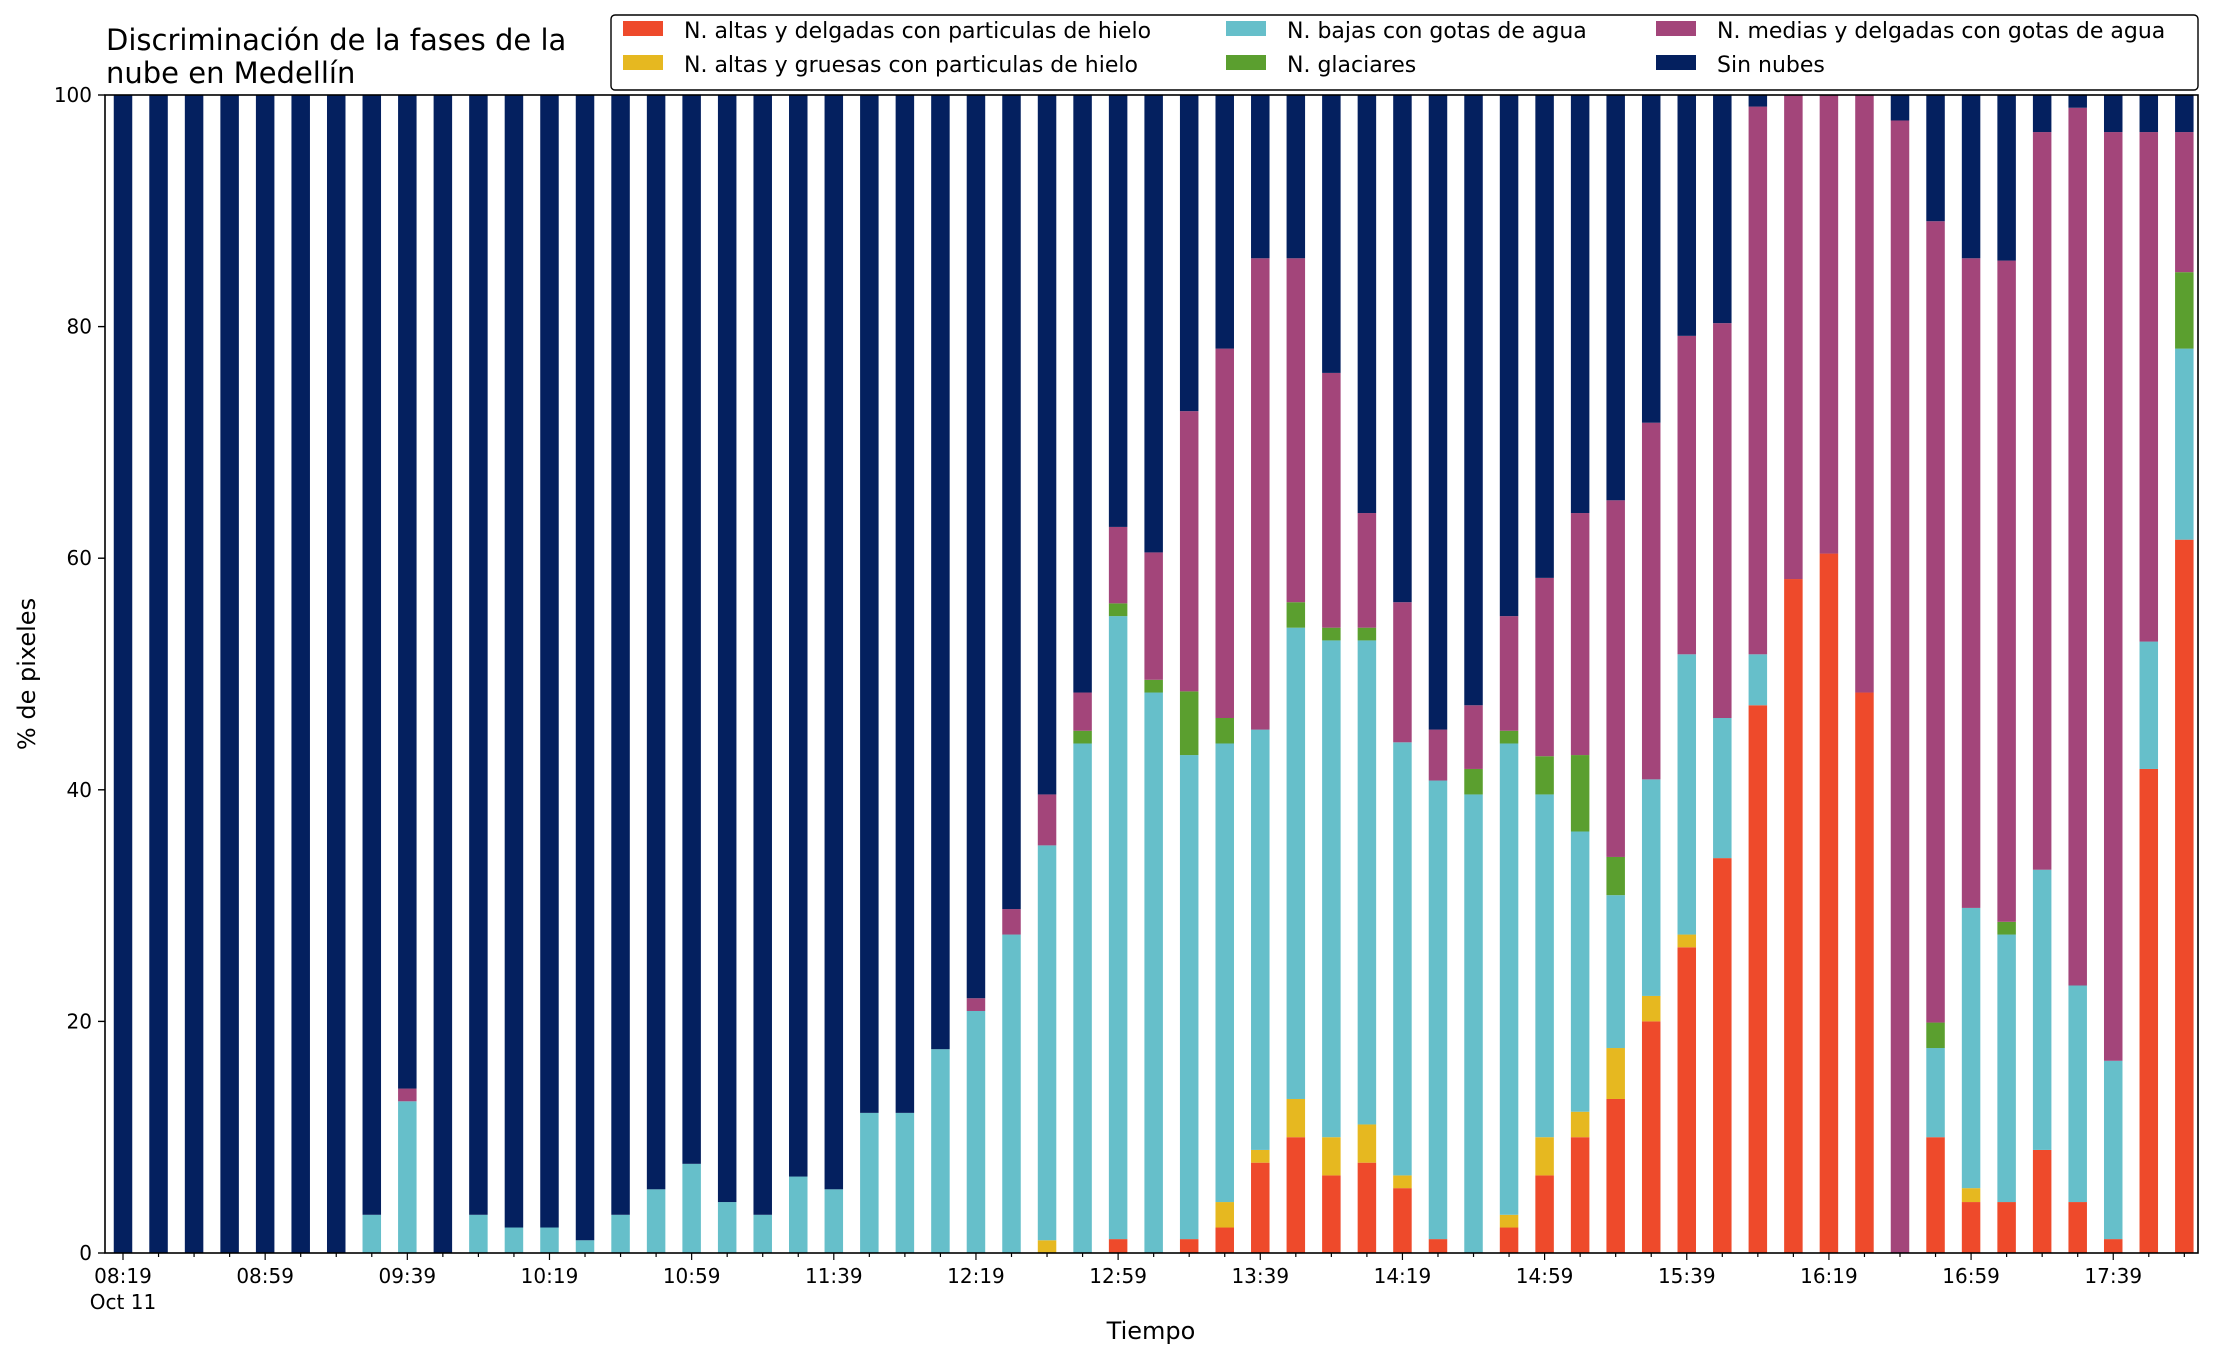  What do you see at coordinates (692, 1276) in the screenshot?
I see `x-tick-label: 10:59` at bounding box center [692, 1276].